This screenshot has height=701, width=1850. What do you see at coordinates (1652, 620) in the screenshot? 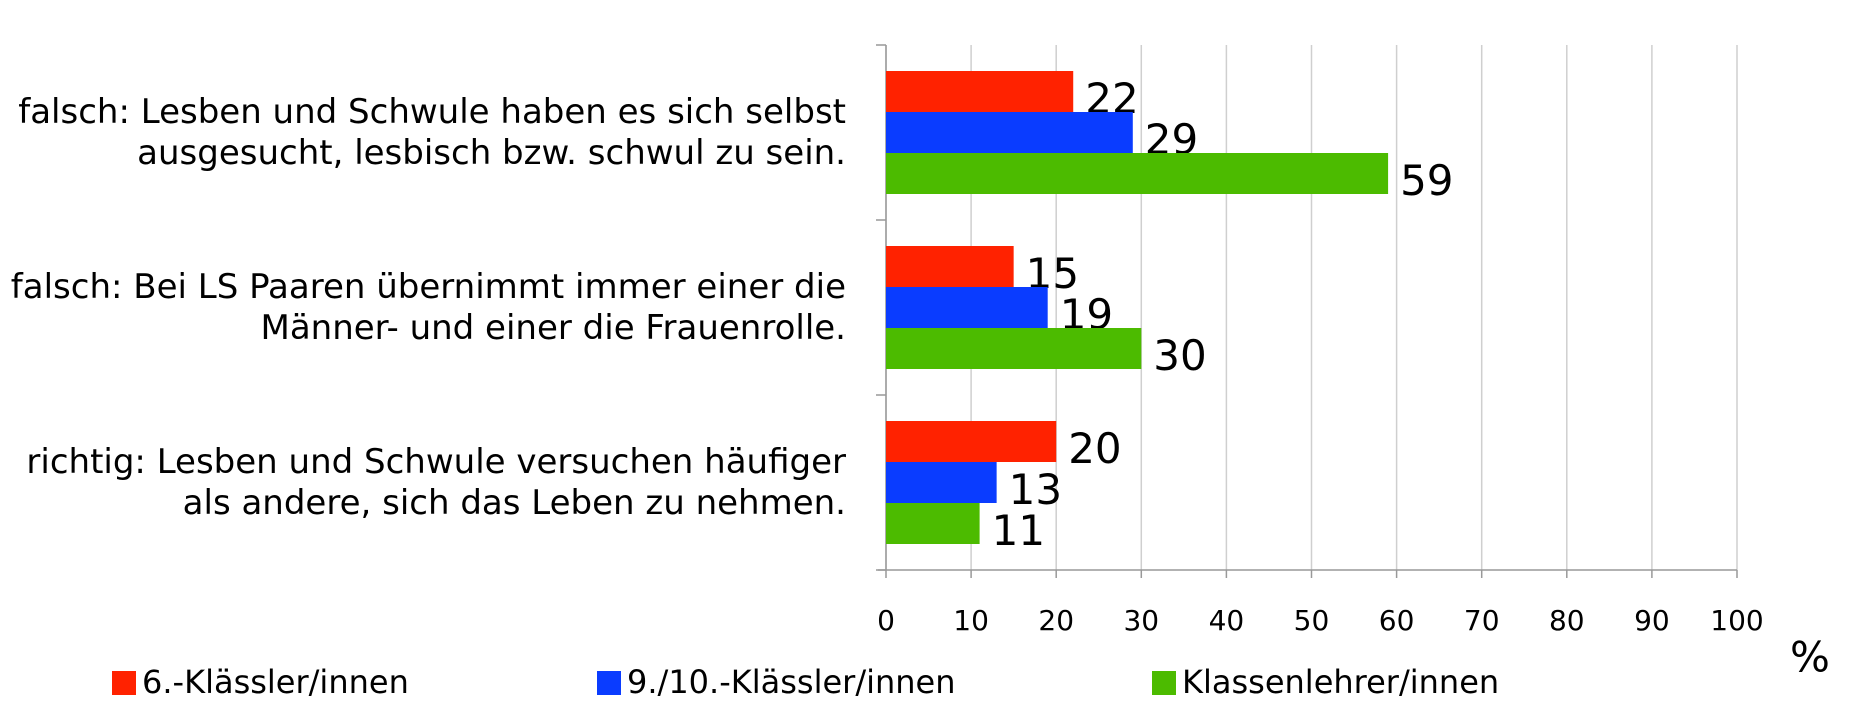
I see `x-tick-label: 90` at bounding box center [1652, 620].